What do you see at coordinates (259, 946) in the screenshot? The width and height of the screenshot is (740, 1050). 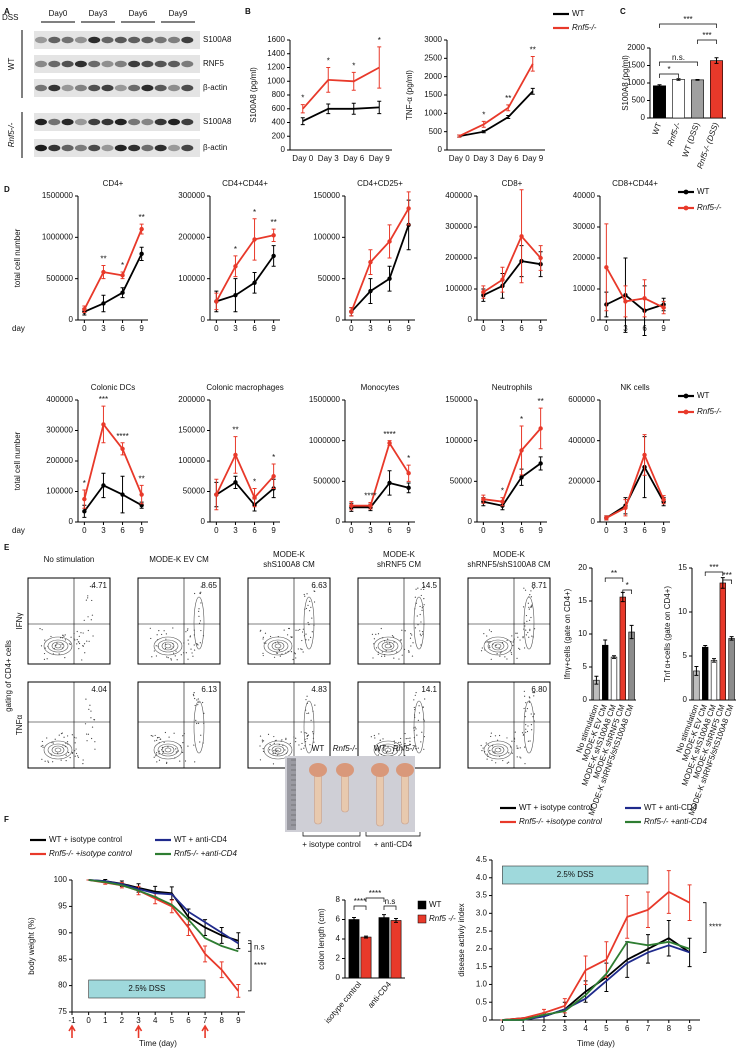 I see `significance: n.s` at bounding box center [259, 946].